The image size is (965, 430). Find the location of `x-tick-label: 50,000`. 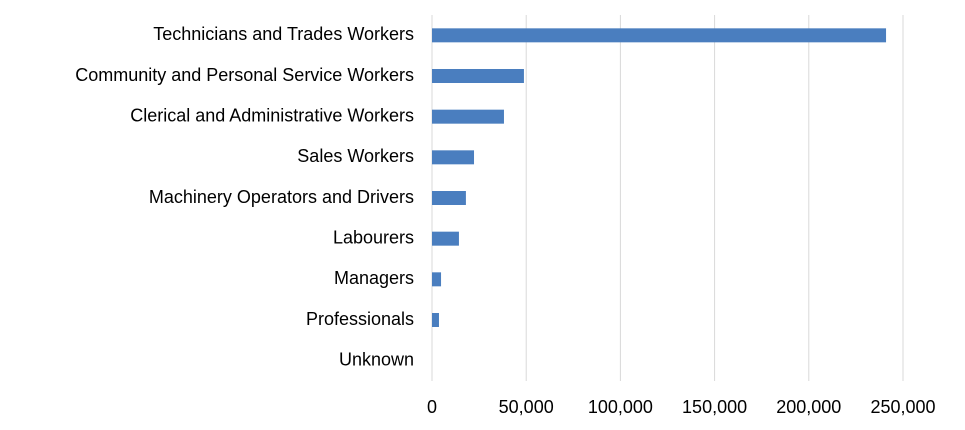

x-tick-label: 50,000 is located at coordinates (526, 407).